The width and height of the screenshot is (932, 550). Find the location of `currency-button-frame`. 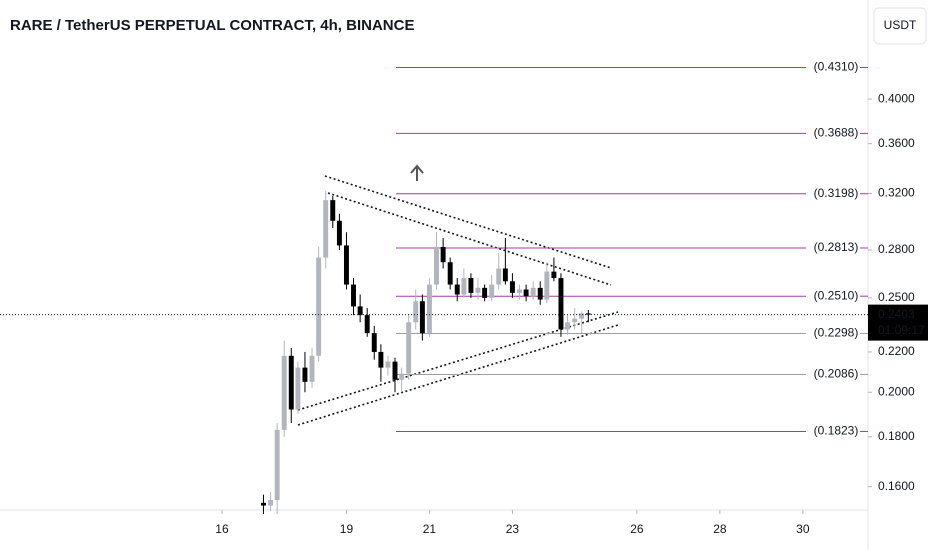

currency-button-frame is located at coordinates (900, 26).